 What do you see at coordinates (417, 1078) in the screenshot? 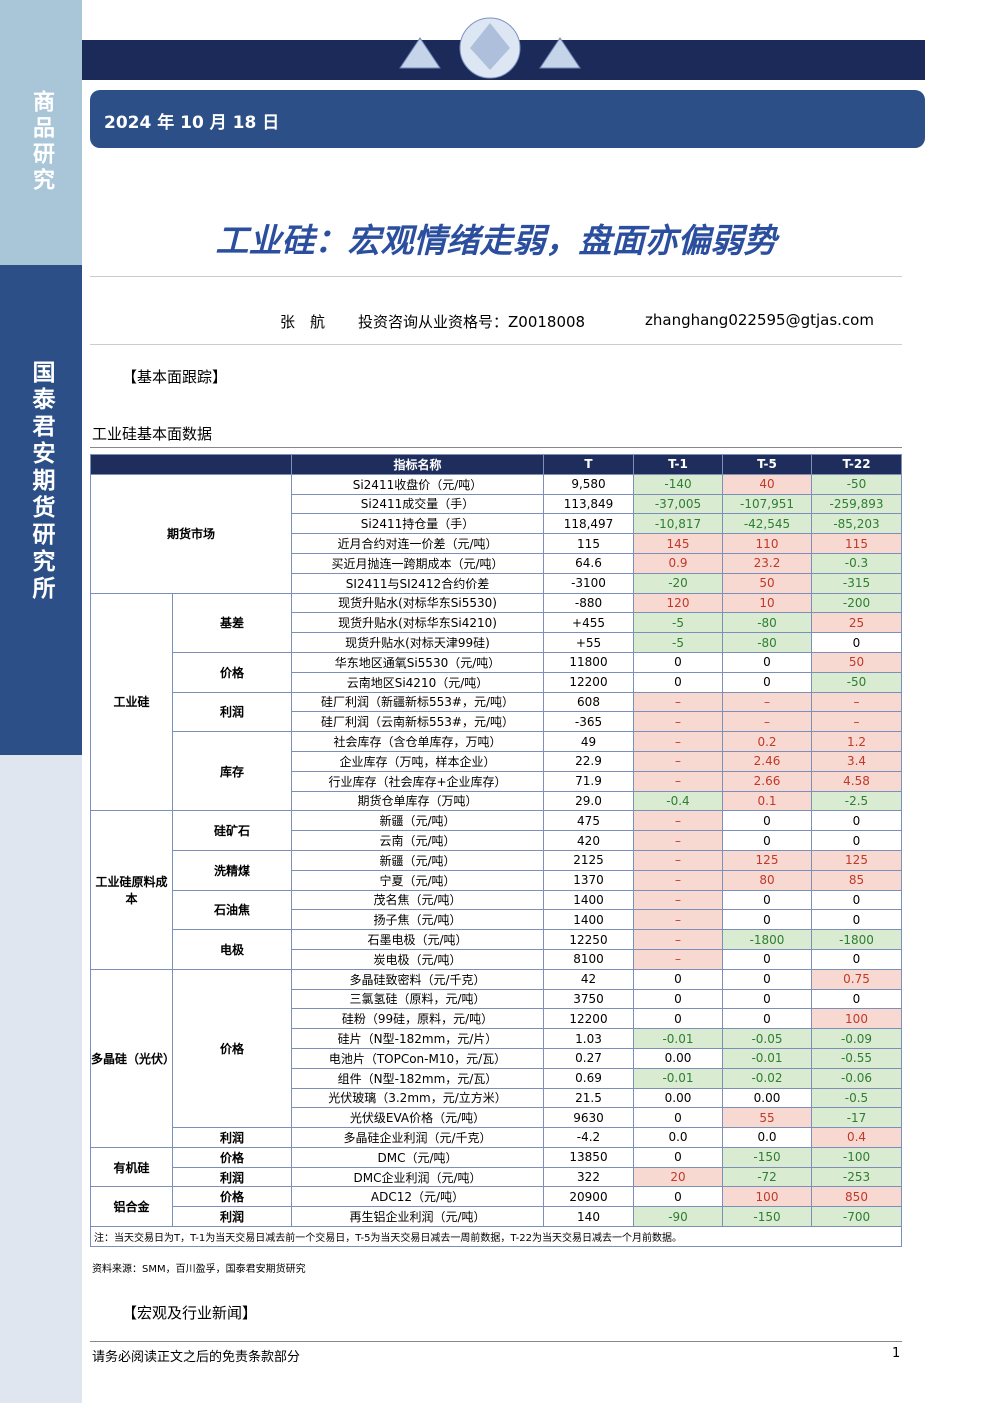
I see `table-cell: 组件（N型-182mm，元/瓦）` at bounding box center [417, 1078].